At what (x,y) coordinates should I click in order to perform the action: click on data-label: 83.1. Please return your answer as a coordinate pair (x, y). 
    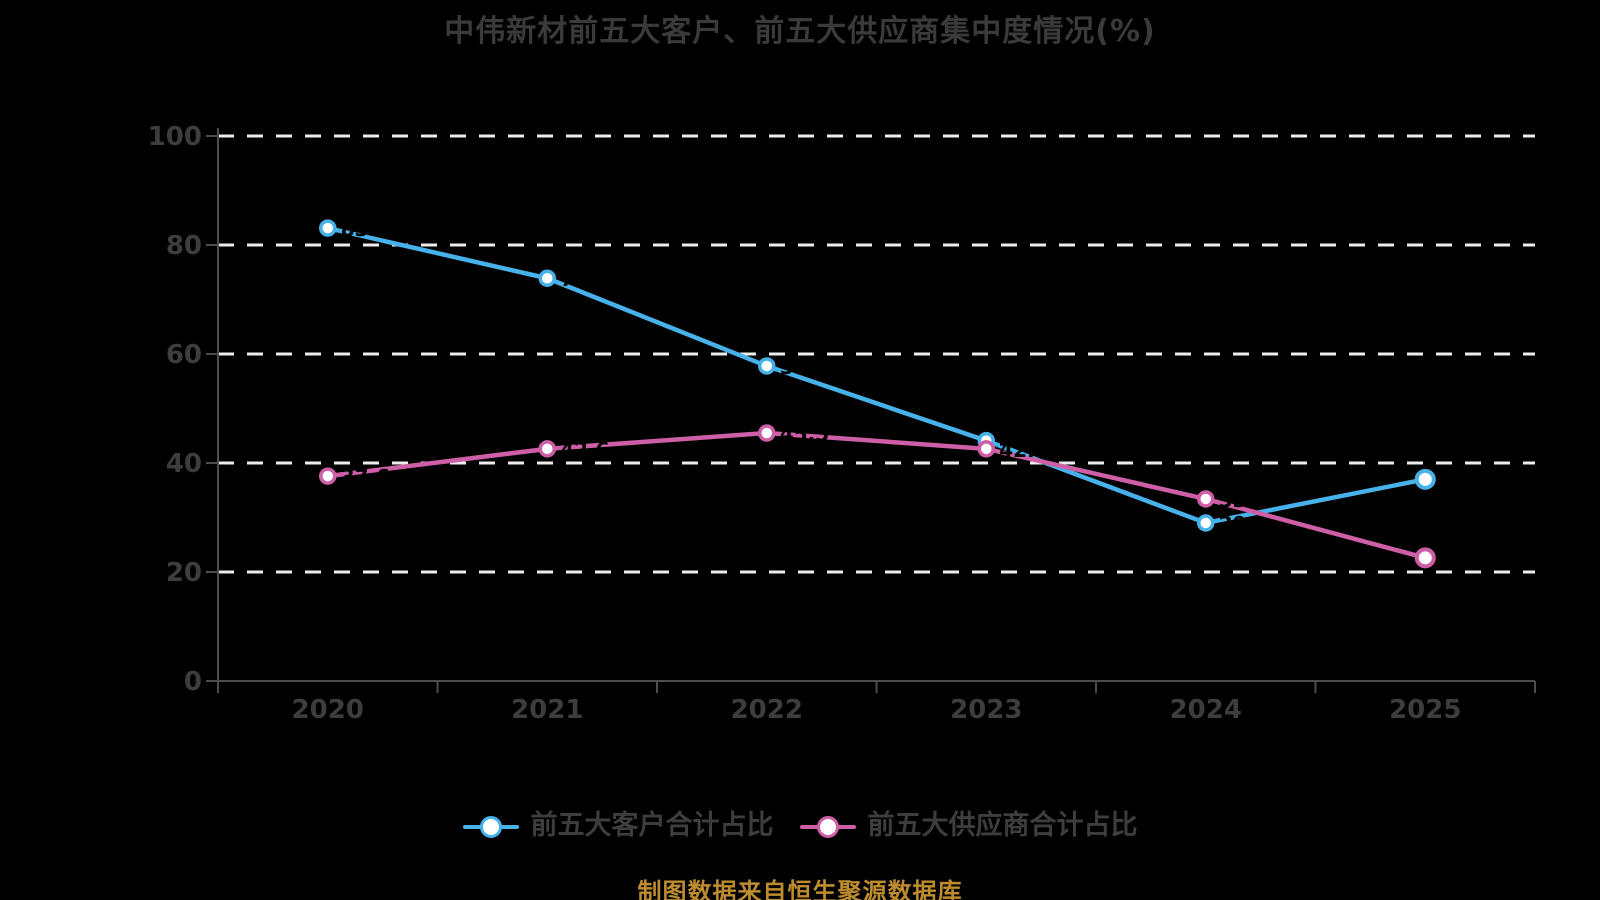
    Looking at the image, I should click on (365, 229).